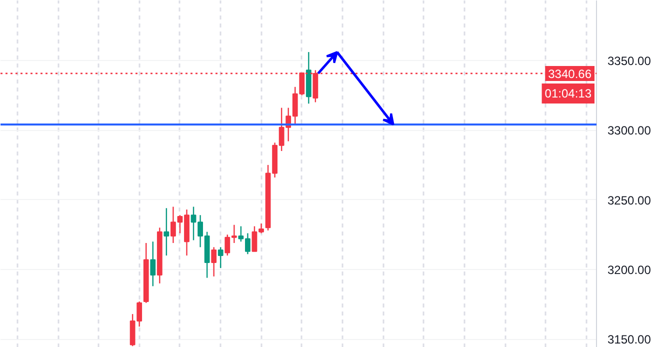 The height and width of the screenshot is (347, 653). Describe the element at coordinates (630, 200) in the screenshot. I see `y-tick-label: 3250.00` at that location.